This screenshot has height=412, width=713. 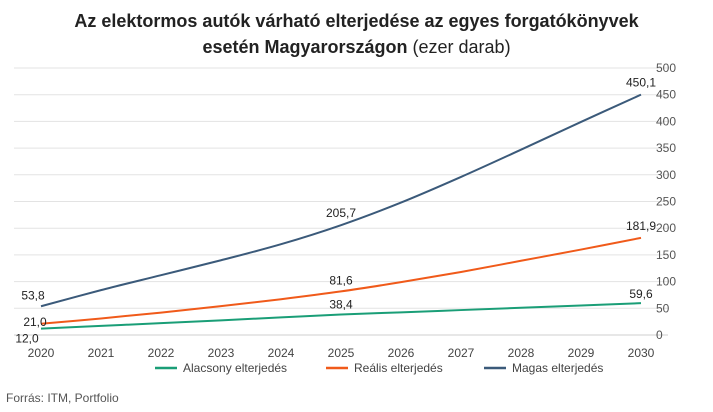 What do you see at coordinates (666, 68) in the screenshot?
I see `y-tick-label: 500` at bounding box center [666, 68].